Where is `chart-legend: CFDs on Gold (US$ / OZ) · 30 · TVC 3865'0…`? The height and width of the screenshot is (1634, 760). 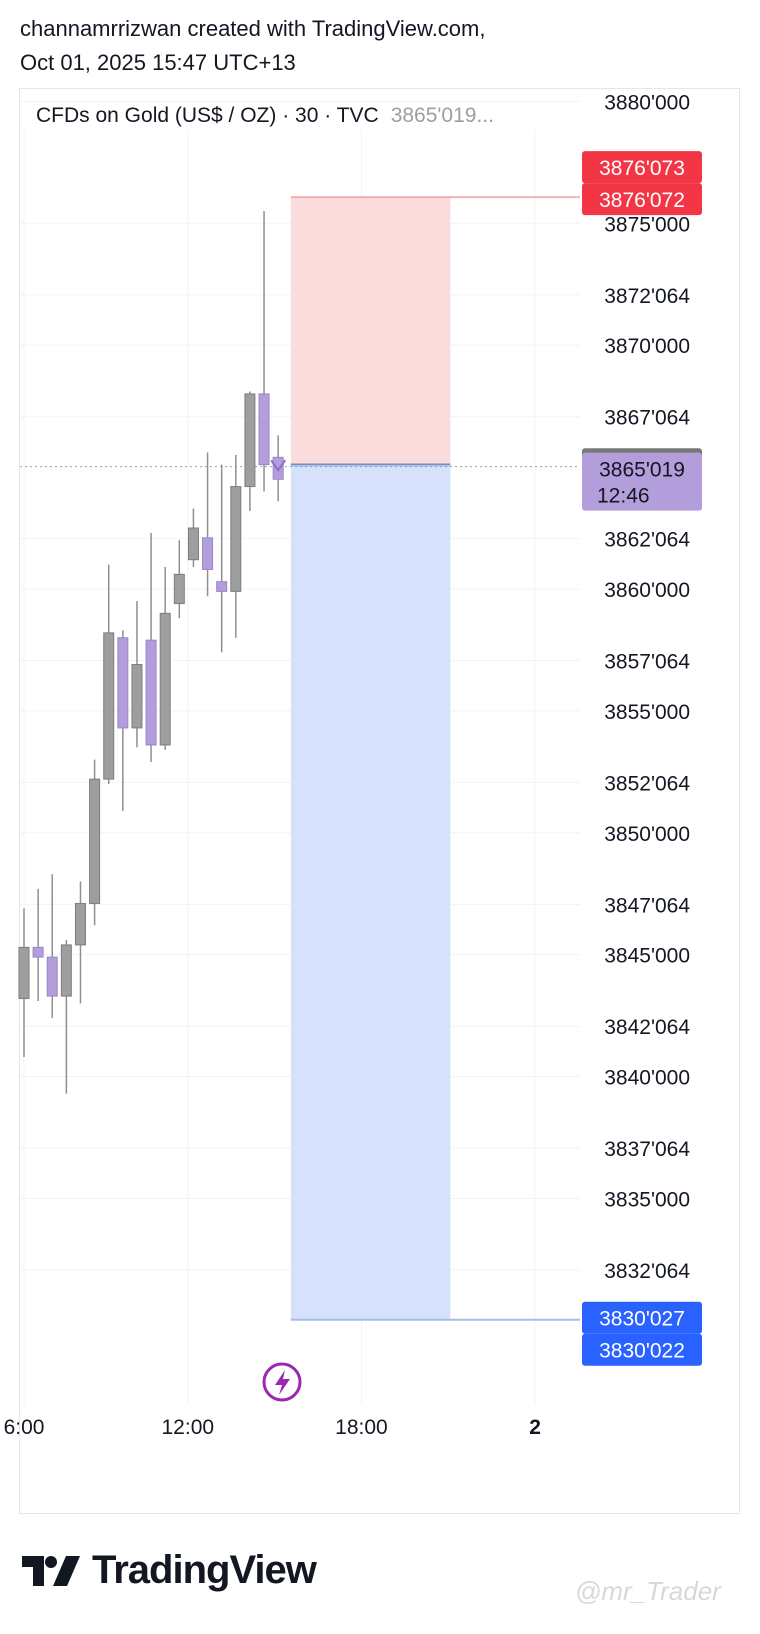
chart-legend: CFDs on Gold (US$ / OZ) · 30 · TVC 3865'0… is located at coordinates (265, 116).